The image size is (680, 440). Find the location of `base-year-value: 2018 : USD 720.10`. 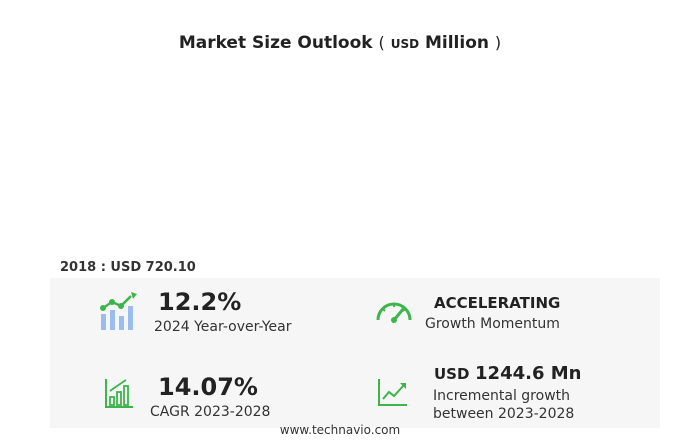

base-year-value: 2018 : USD 720.10 is located at coordinates (128, 267).